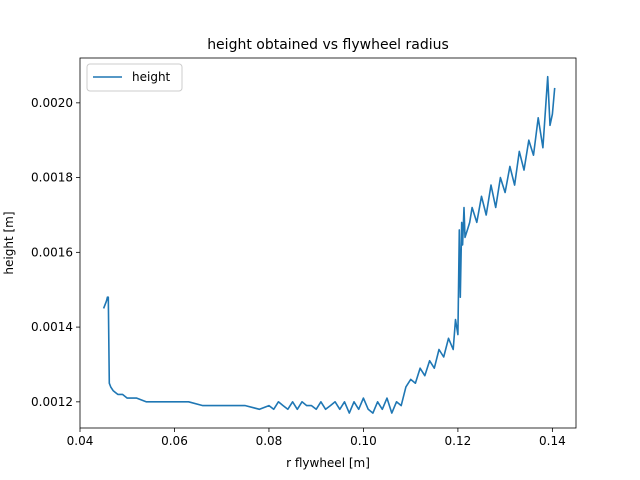 The width and height of the screenshot is (640, 480). I want to click on legend: height, so click(134, 77).